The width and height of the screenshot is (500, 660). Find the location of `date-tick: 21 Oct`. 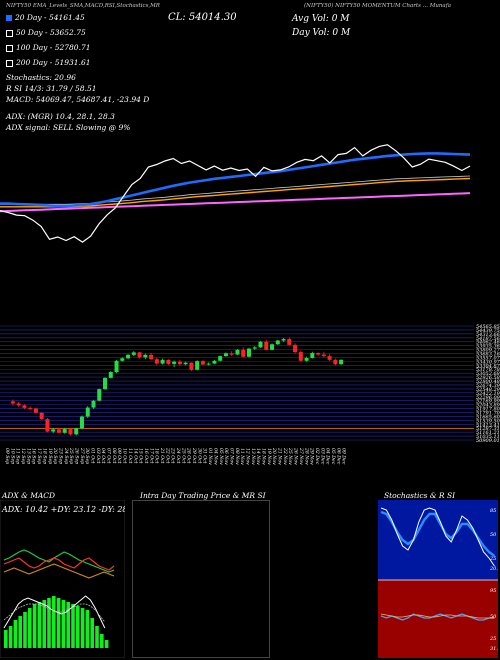

date-tick: 21 Oct is located at coordinates (162, 455).